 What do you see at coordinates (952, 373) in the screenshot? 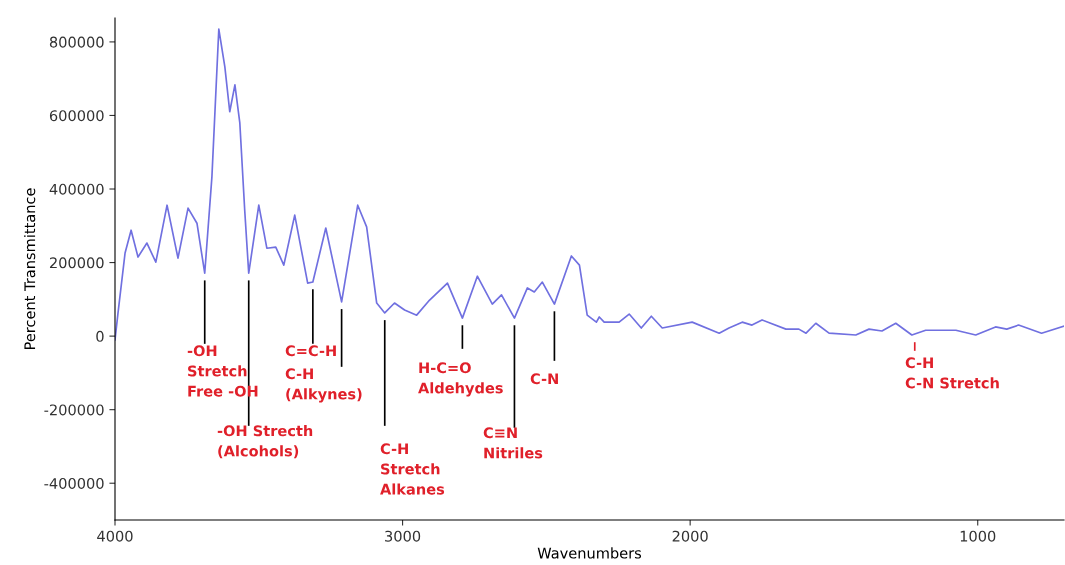
I see `annotation: C-H C-N Stretch` at bounding box center [952, 373].